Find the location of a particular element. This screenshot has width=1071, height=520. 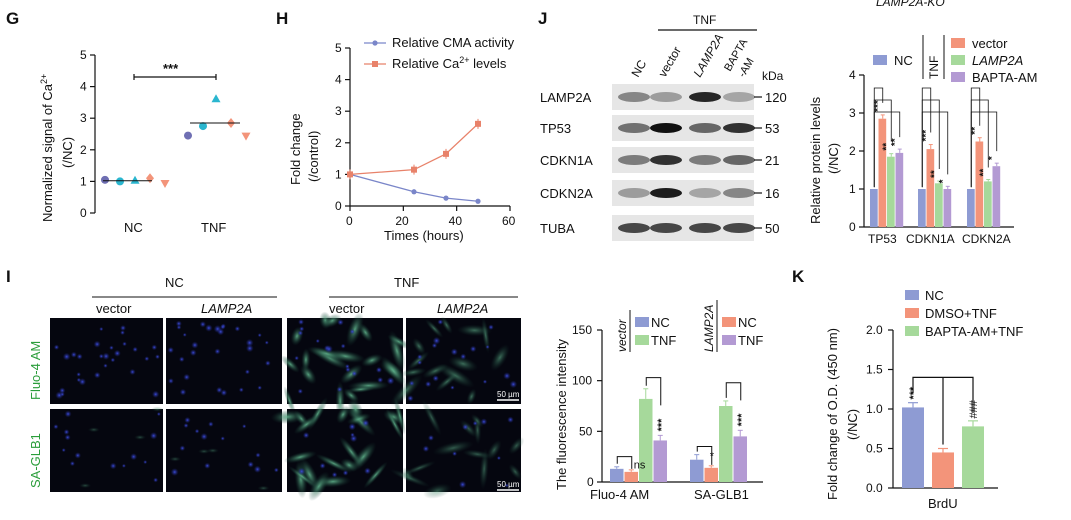

j-significance: *** is located at coordinates (878, 106).